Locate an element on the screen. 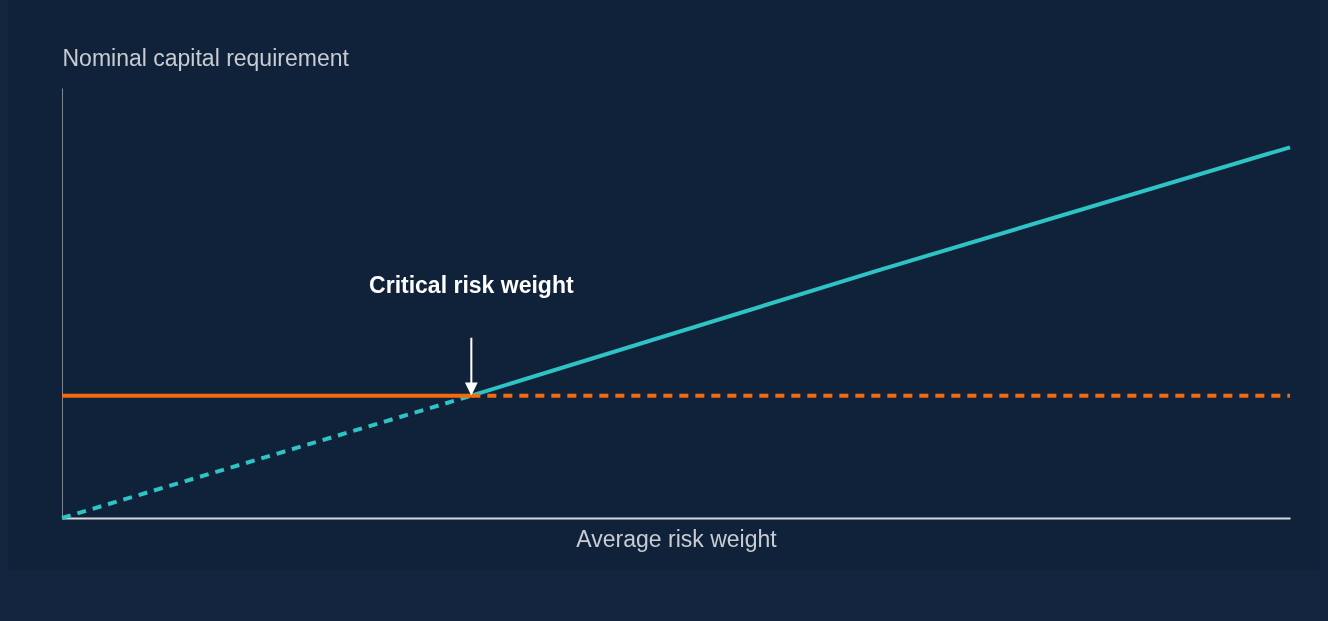  x-axis-title: Average risk weight is located at coordinates (677, 538).